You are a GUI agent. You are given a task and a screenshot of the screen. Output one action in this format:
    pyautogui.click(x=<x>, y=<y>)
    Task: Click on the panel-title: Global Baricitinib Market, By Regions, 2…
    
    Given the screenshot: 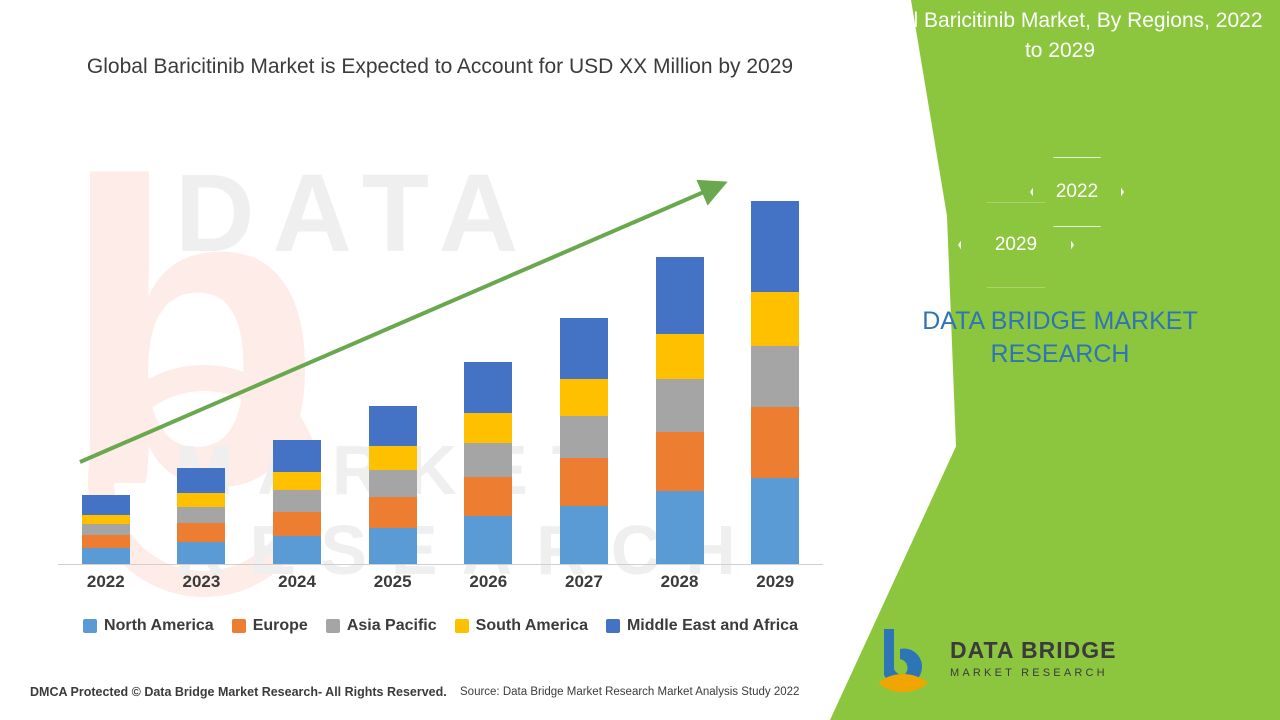 What is the action you would take?
    pyautogui.click(x=1060, y=36)
    